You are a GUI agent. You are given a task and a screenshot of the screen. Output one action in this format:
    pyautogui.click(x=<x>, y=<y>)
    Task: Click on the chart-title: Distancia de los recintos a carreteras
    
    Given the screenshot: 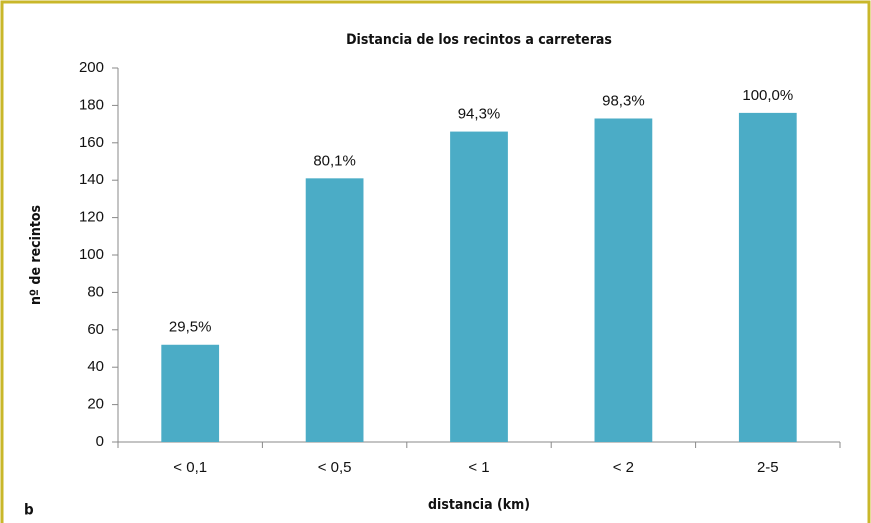 What is the action you would take?
    pyautogui.click(x=479, y=40)
    